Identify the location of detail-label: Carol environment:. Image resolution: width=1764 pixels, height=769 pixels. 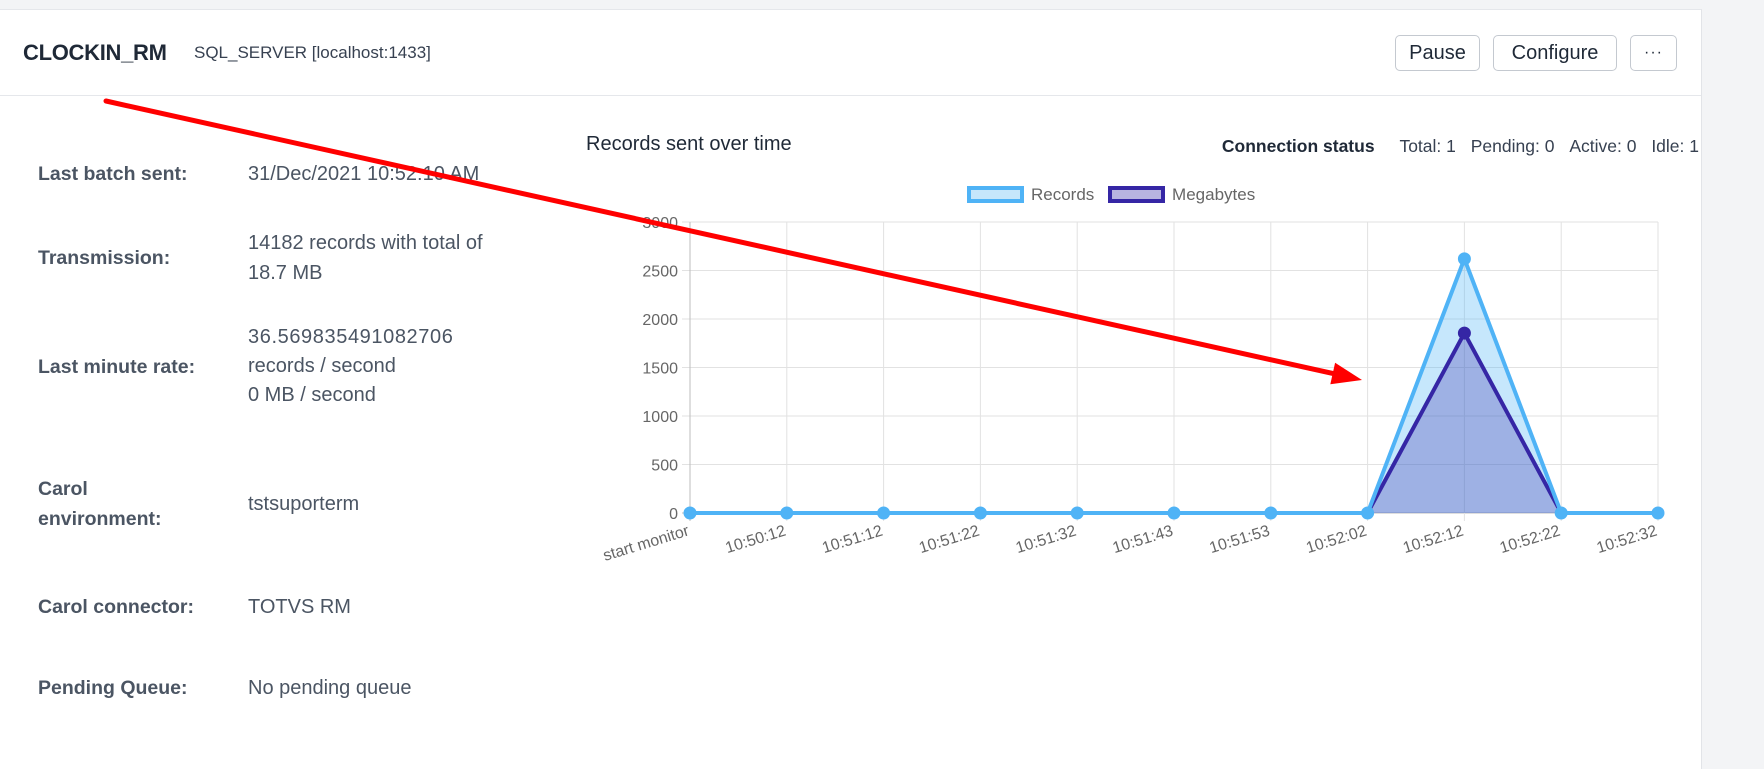
(100, 504).